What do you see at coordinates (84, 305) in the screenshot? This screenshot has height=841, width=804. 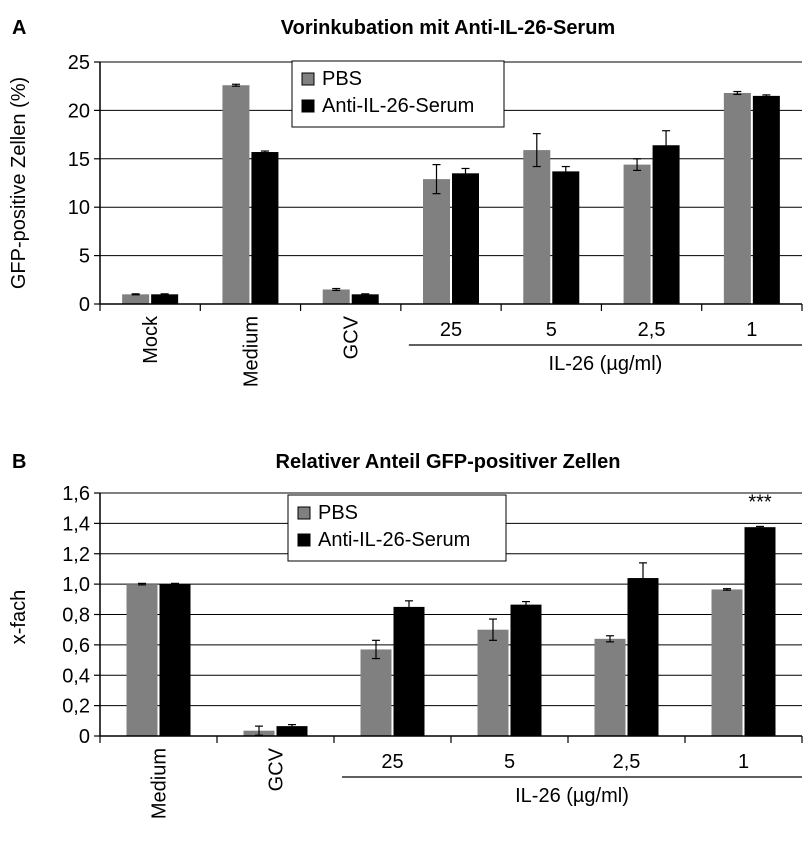 I see `a-ytick-label: 0` at bounding box center [84, 305].